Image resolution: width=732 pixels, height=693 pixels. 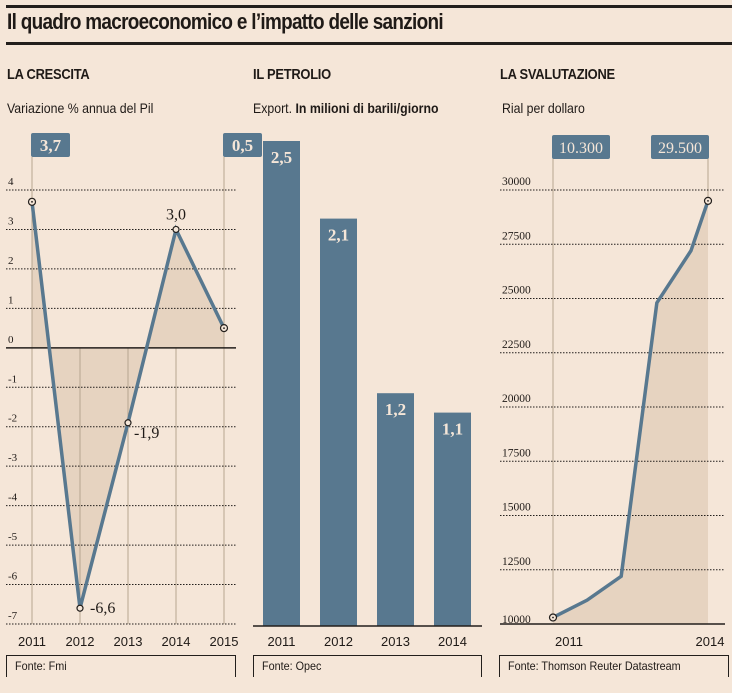 I want to click on svalutazione-line, so click(x=631, y=410).